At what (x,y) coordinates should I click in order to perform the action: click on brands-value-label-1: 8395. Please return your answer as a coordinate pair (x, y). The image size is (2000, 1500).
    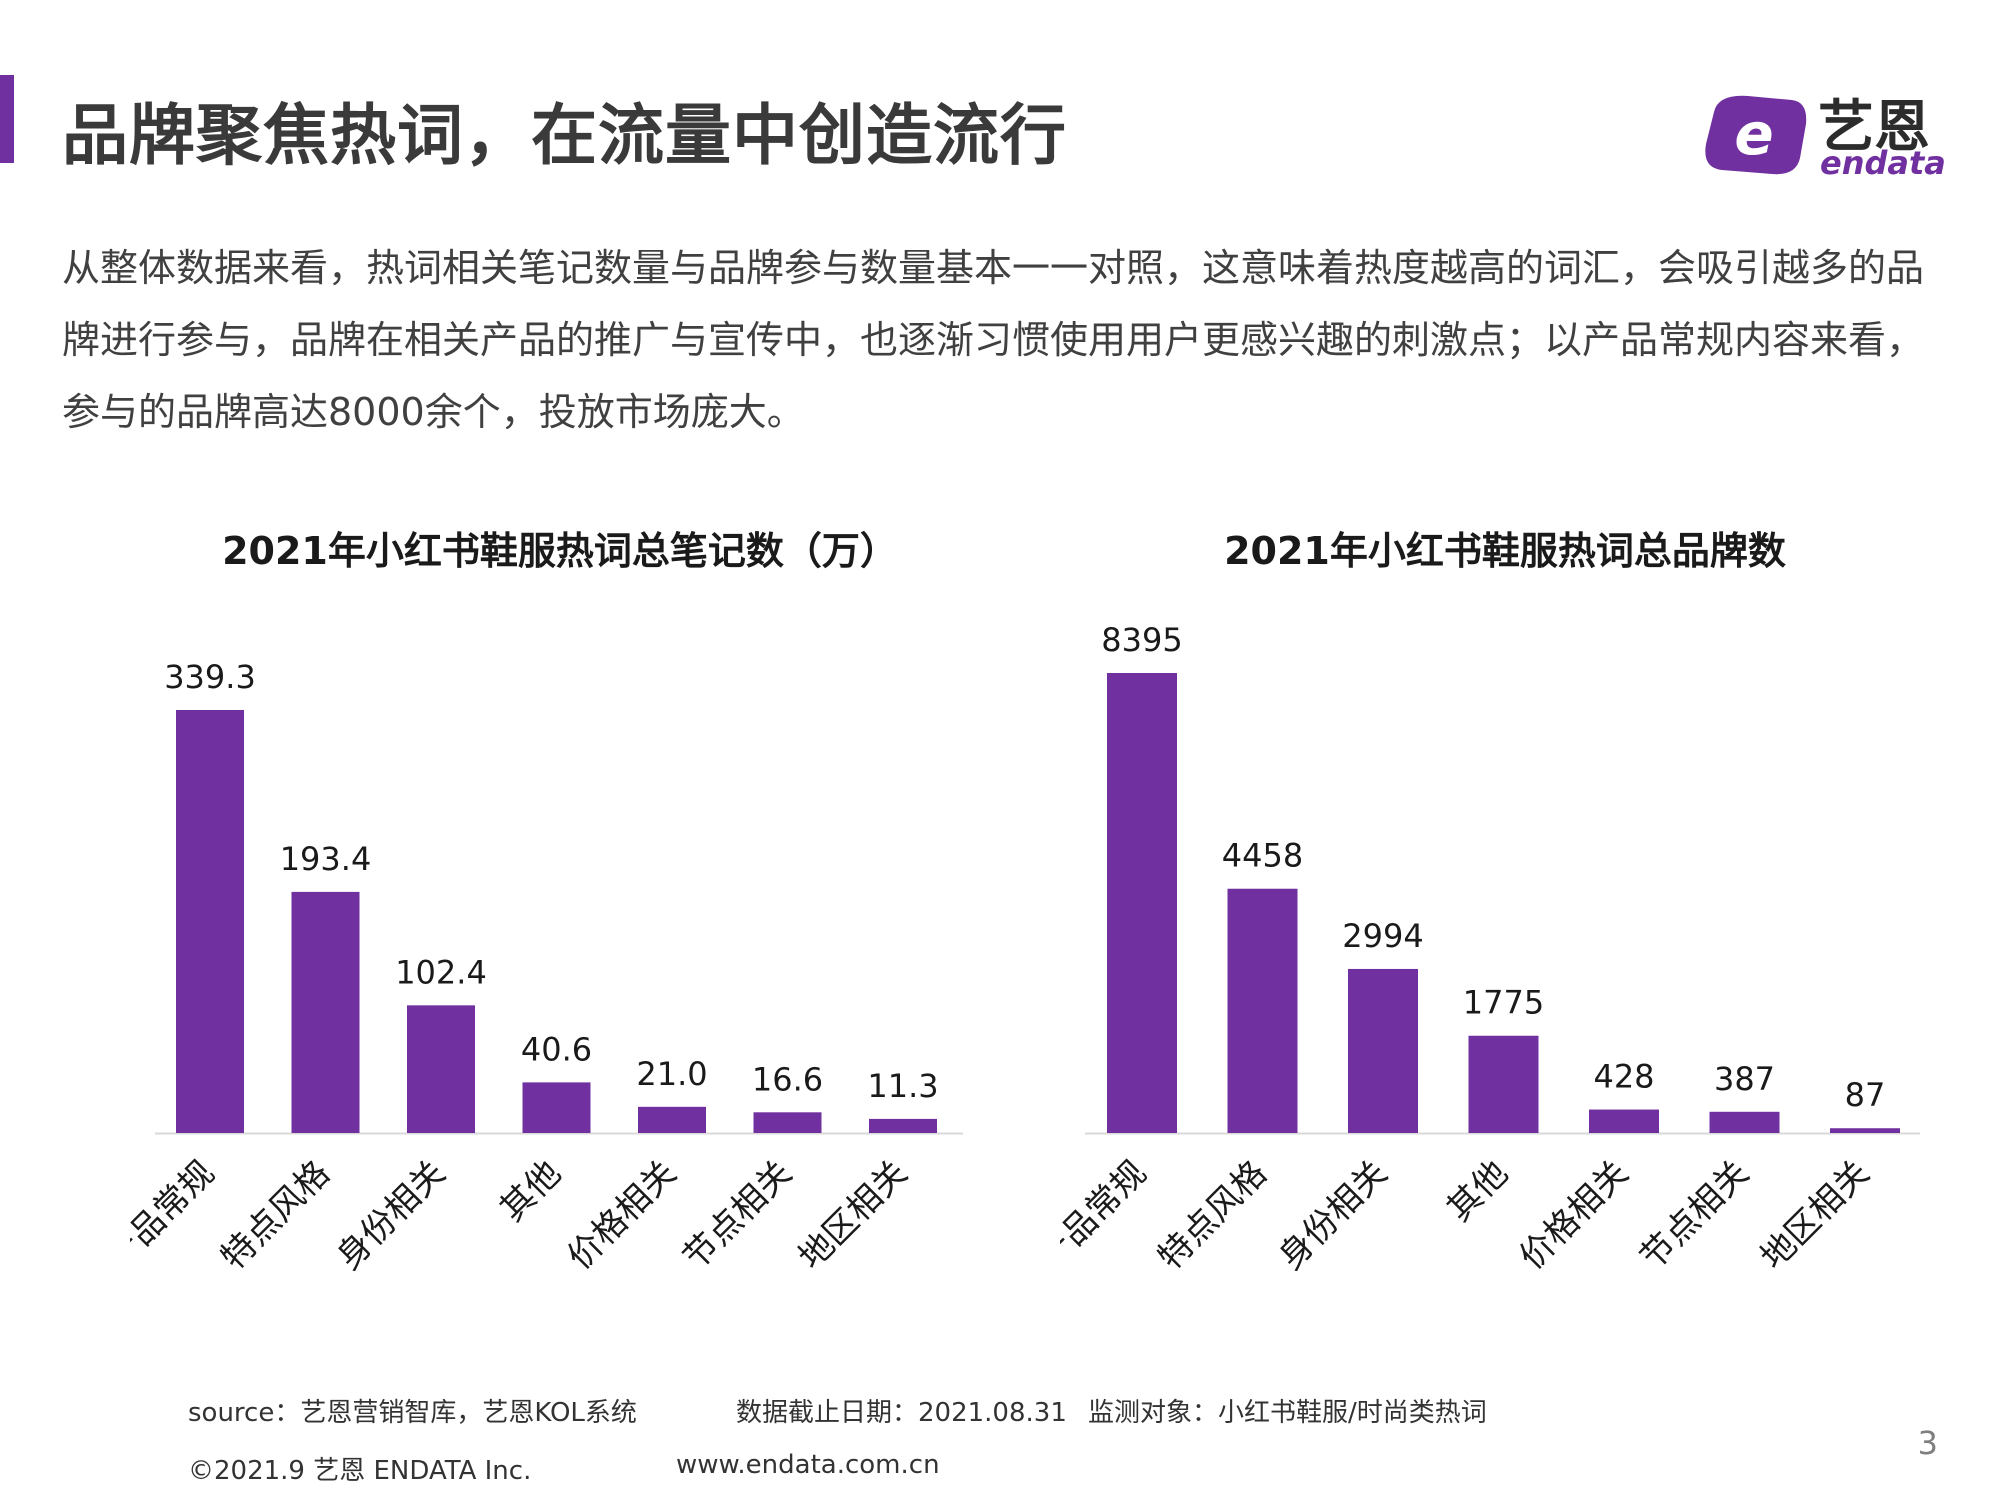
    Looking at the image, I should click on (1141, 640).